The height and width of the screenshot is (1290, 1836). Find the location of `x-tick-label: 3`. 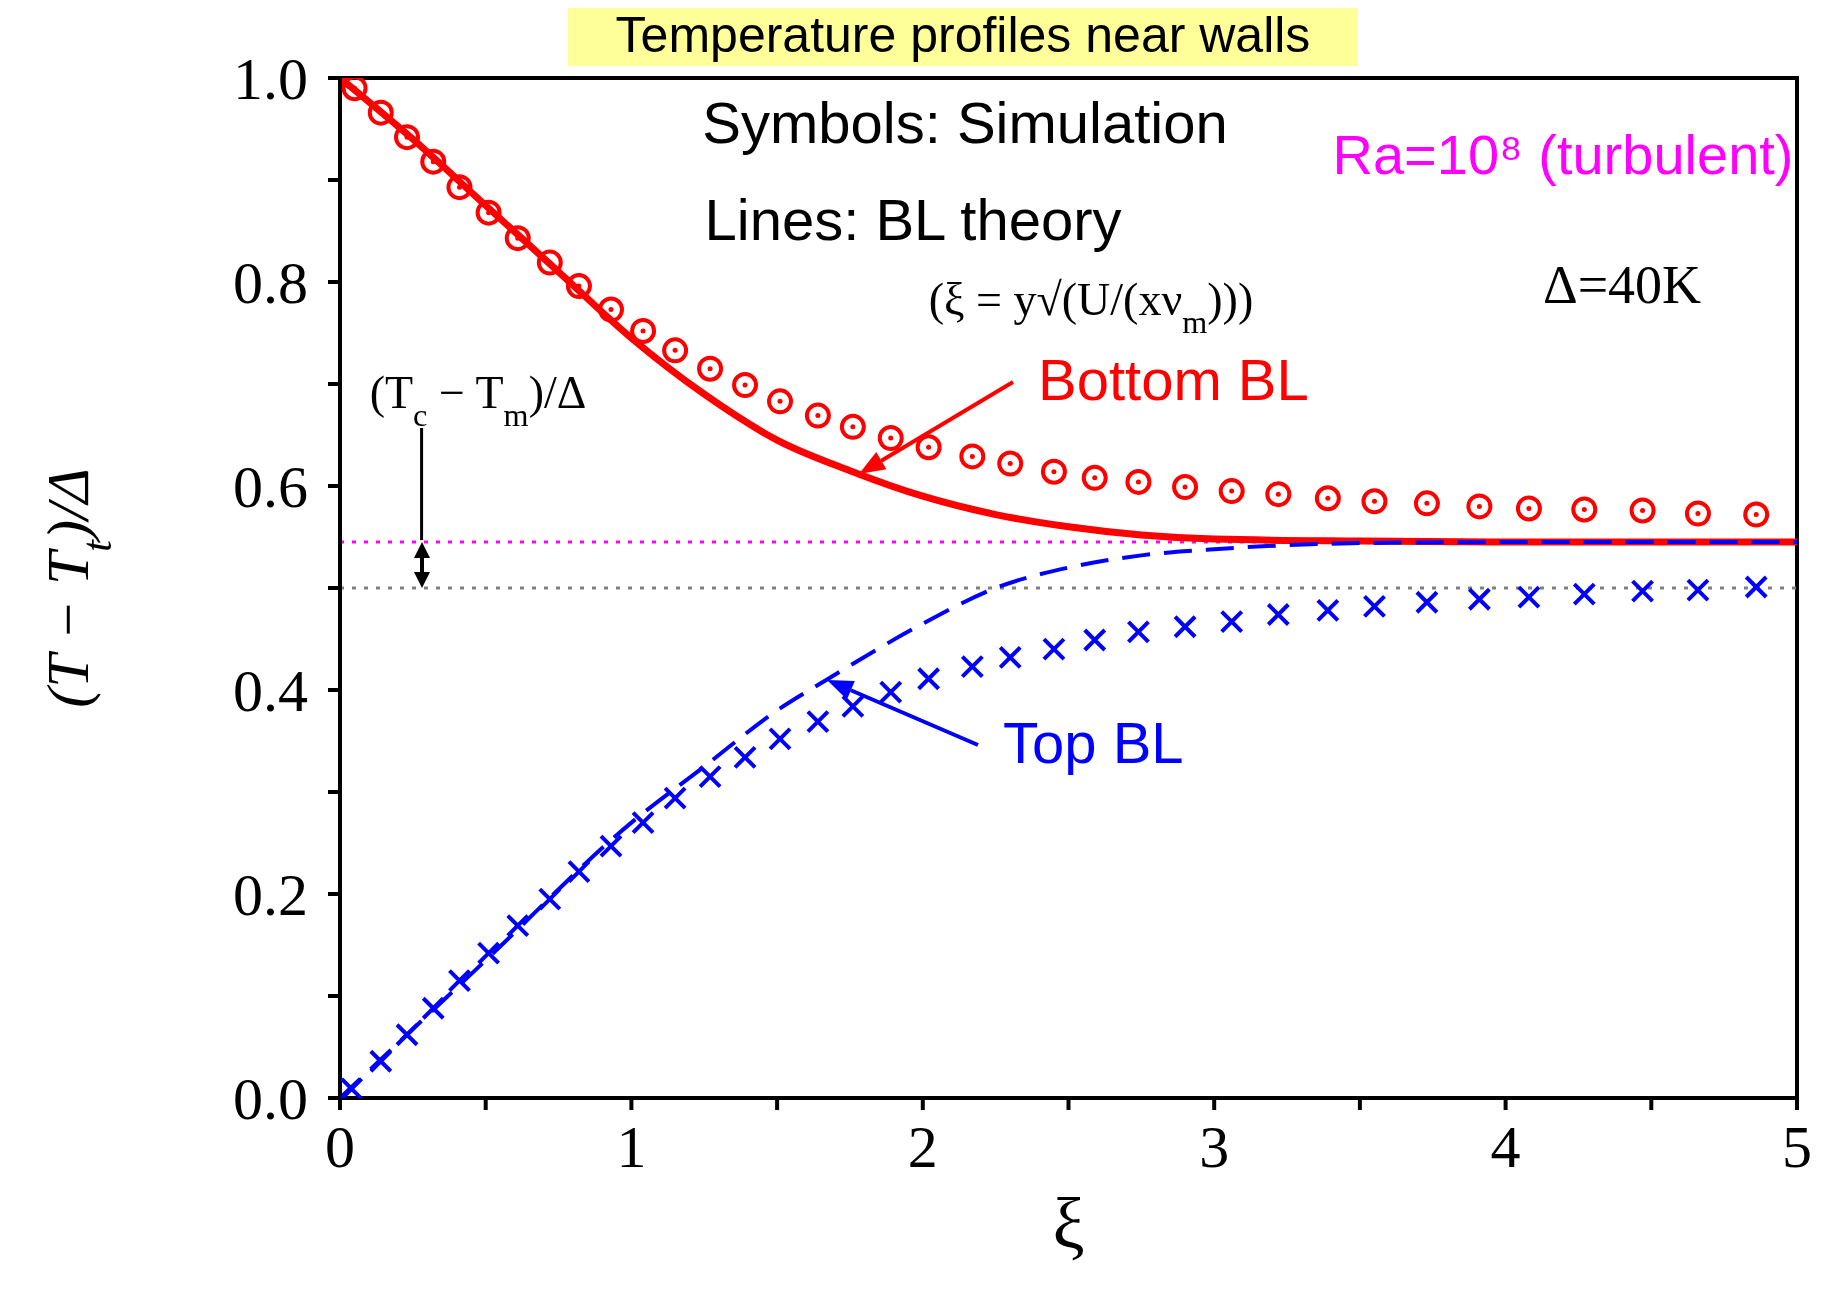

x-tick-label: 3 is located at coordinates (1214, 1146).